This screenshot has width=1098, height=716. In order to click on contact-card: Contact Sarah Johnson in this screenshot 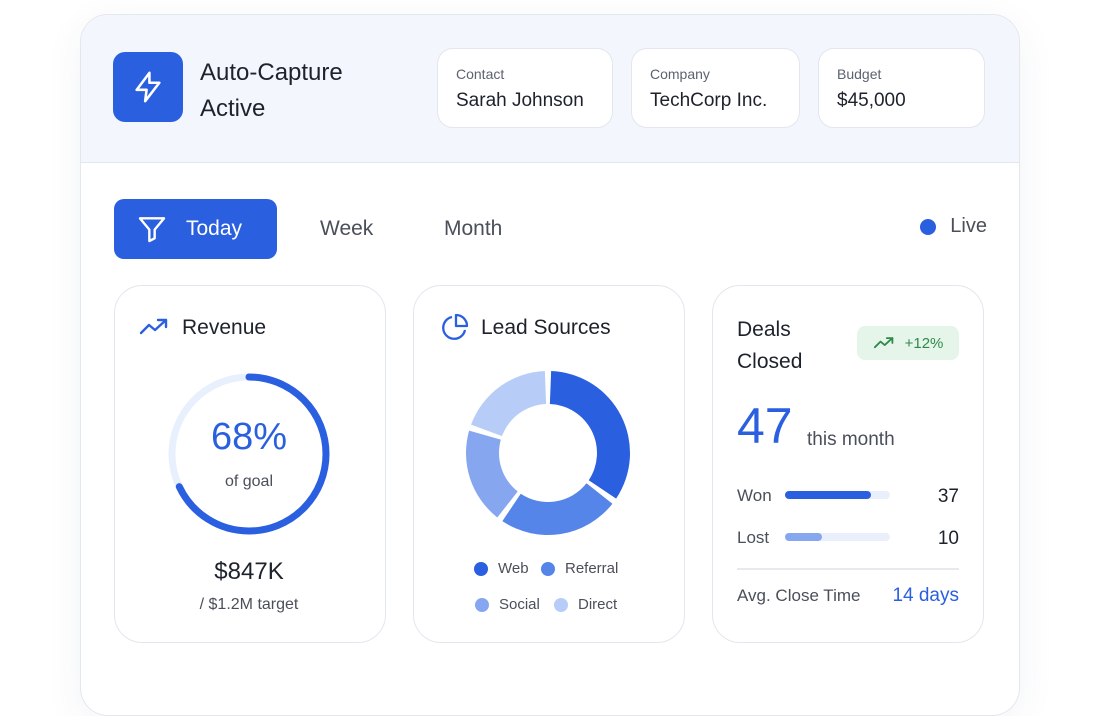, I will do `click(525, 88)`.